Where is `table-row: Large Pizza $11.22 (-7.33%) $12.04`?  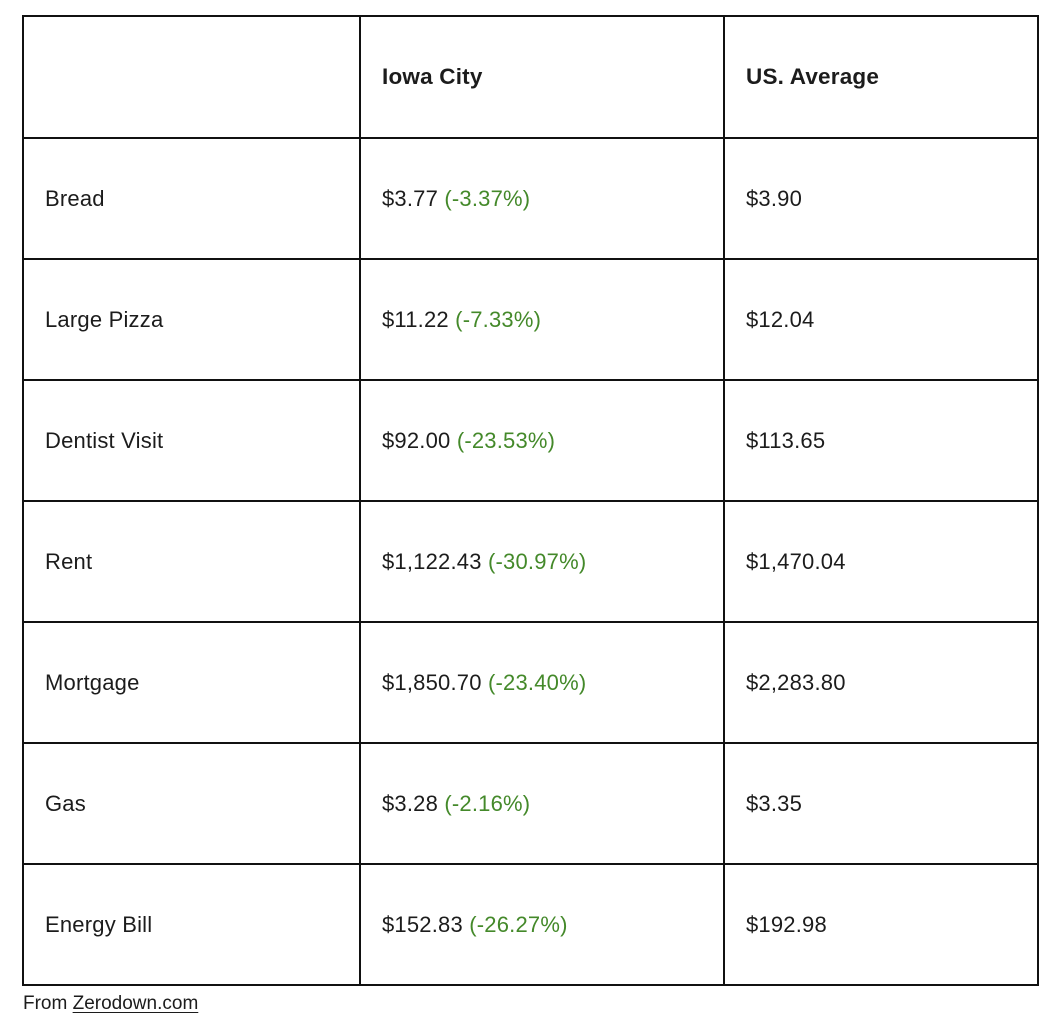 table-row: Large Pizza $11.22 (-7.33%) $12.04 is located at coordinates (530, 319).